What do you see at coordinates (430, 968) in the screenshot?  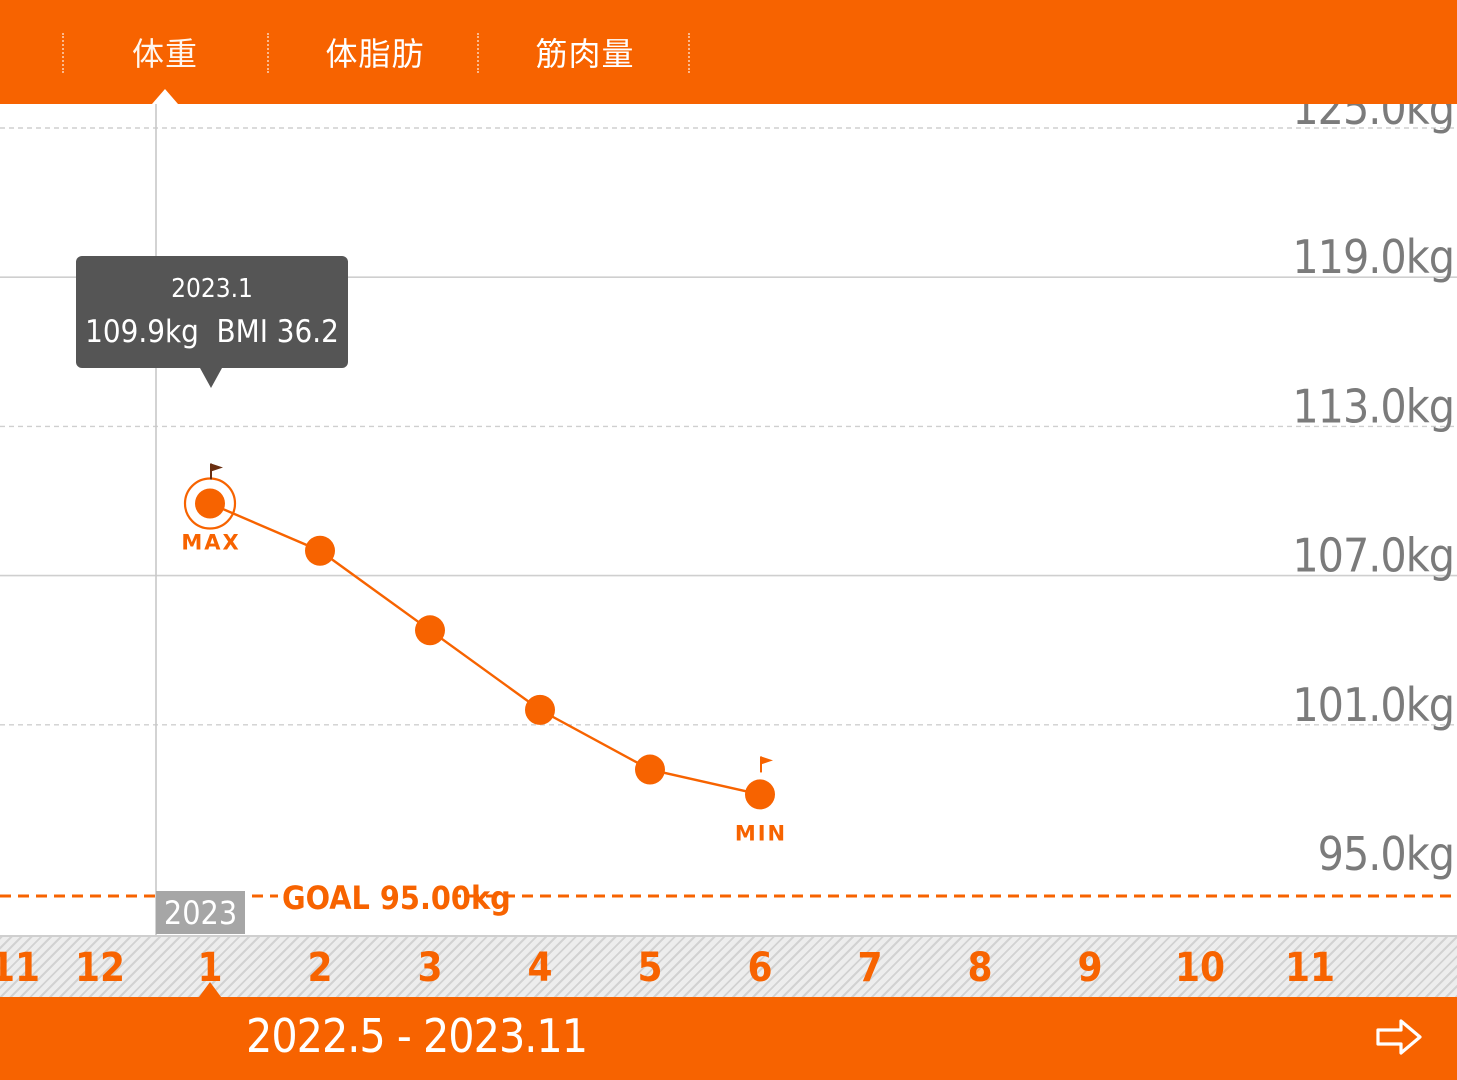 I see `month-label: 3` at bounding box center [430, 968].